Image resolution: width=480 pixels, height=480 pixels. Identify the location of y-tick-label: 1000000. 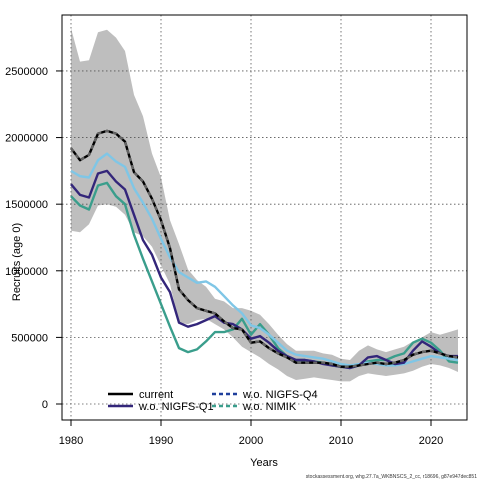
(26, 272).